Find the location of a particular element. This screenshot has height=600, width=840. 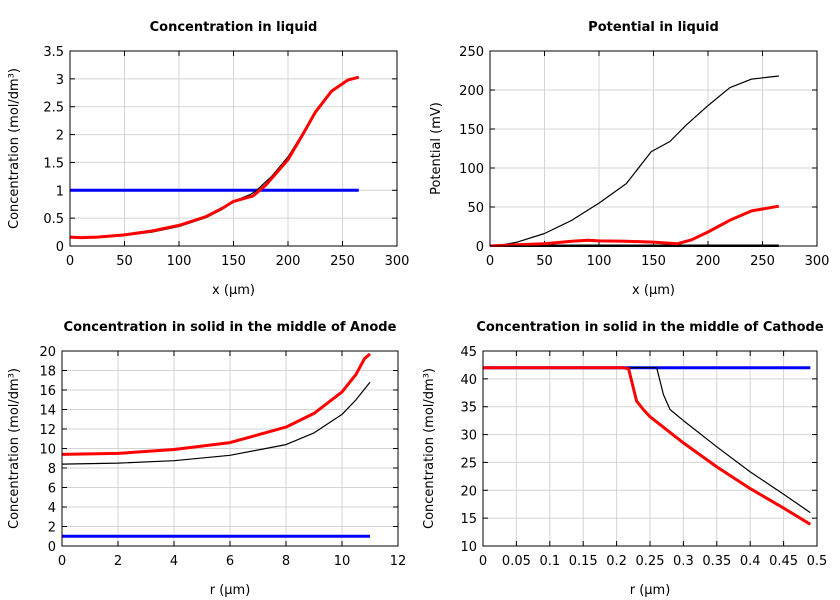

x-tick-label: 0.05 is located at coordinates (516, 561).